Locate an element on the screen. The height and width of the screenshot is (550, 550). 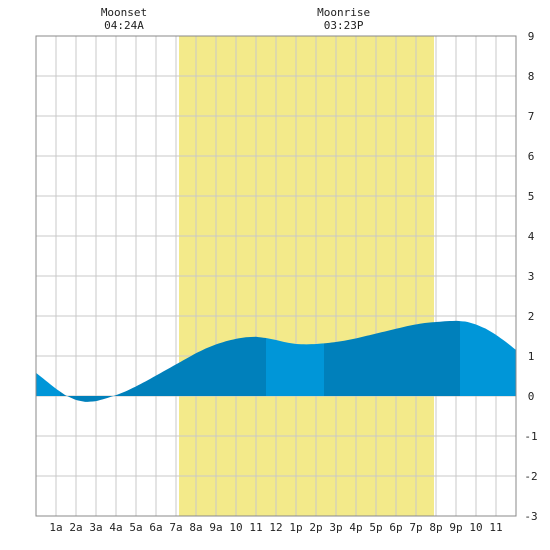
x-tick-label: 1p is located at coordinates (295, 527).